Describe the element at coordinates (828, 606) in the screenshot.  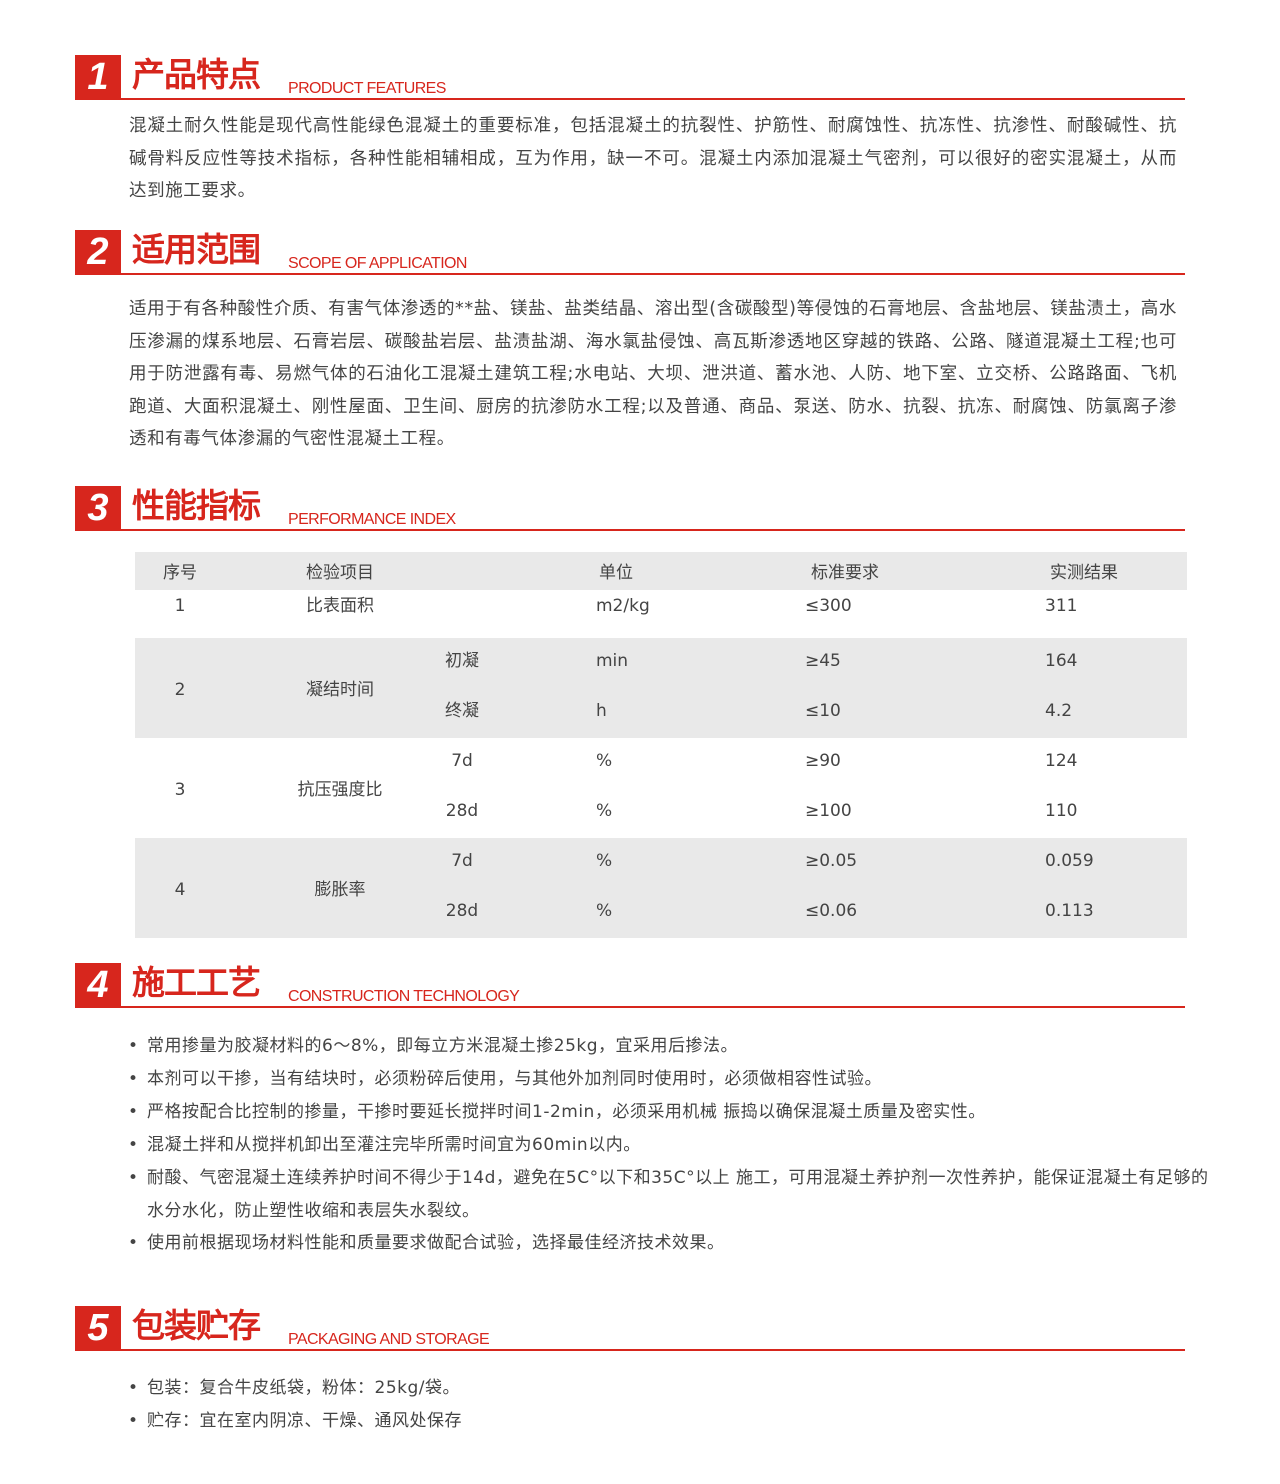
I see `standard: ≤300` at that location.